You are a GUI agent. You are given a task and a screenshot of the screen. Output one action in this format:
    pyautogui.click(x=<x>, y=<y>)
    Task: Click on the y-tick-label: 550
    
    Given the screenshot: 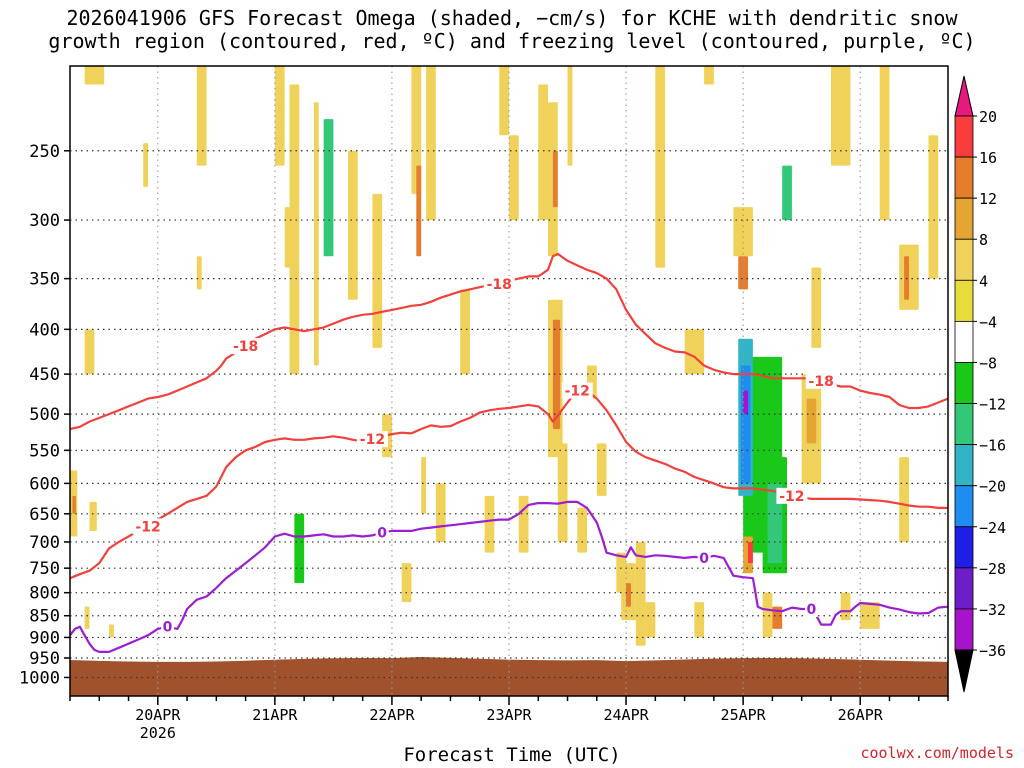 What is the action you would take?
    pyautogui.click(x=44, y=451)
    